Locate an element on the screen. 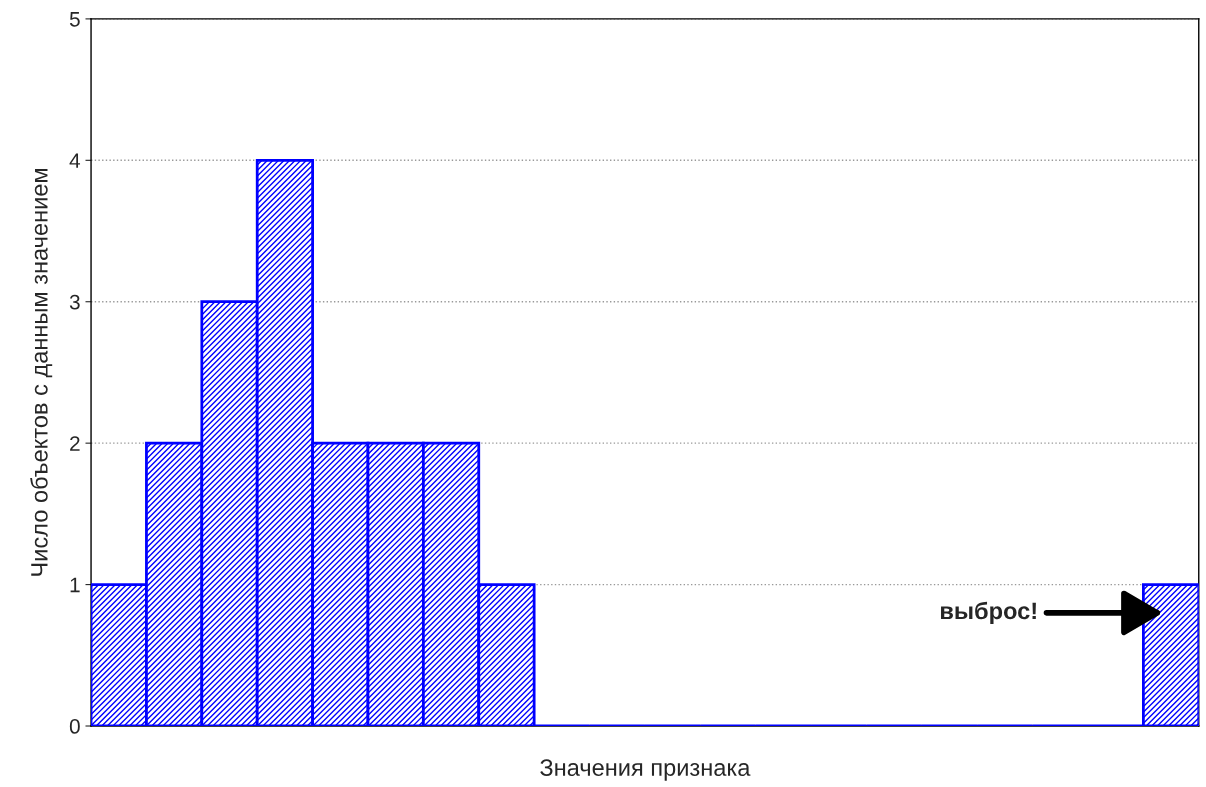 The width and height of the screenshot is (1206, 787). annotation: выброс! is located at coordinates (988, 612).